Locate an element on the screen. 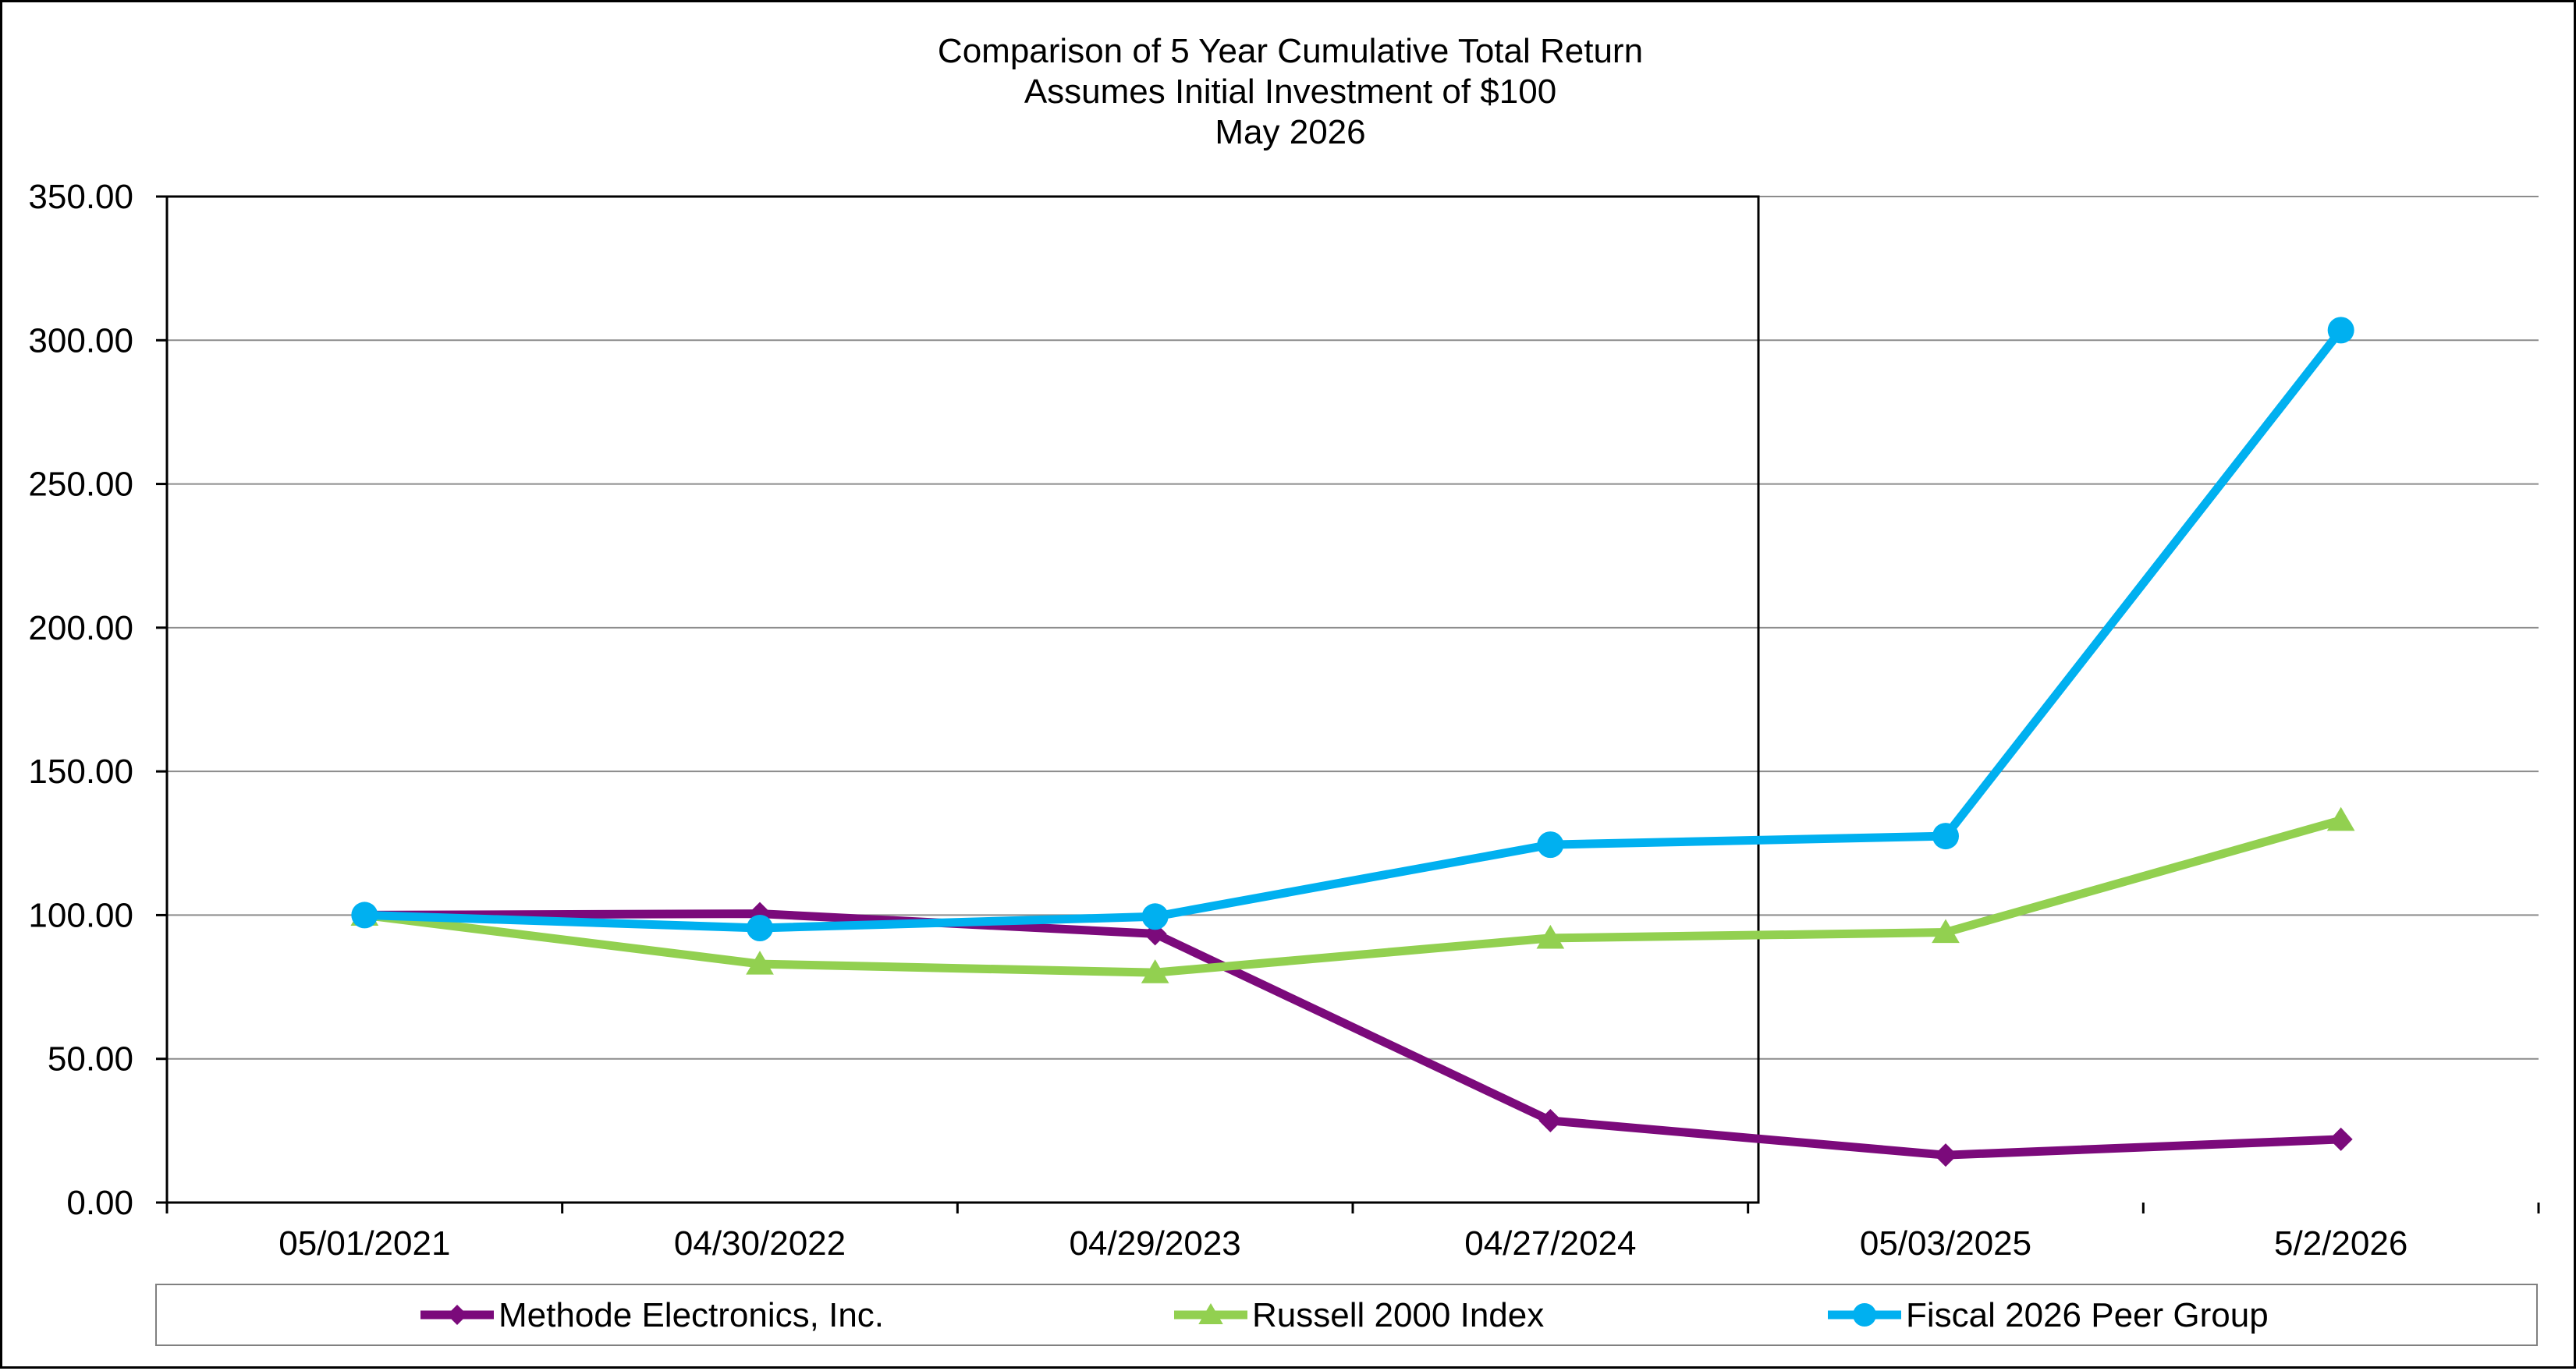  chart-subtitle-date: May 2026 is located at coordinates (1290, 132).